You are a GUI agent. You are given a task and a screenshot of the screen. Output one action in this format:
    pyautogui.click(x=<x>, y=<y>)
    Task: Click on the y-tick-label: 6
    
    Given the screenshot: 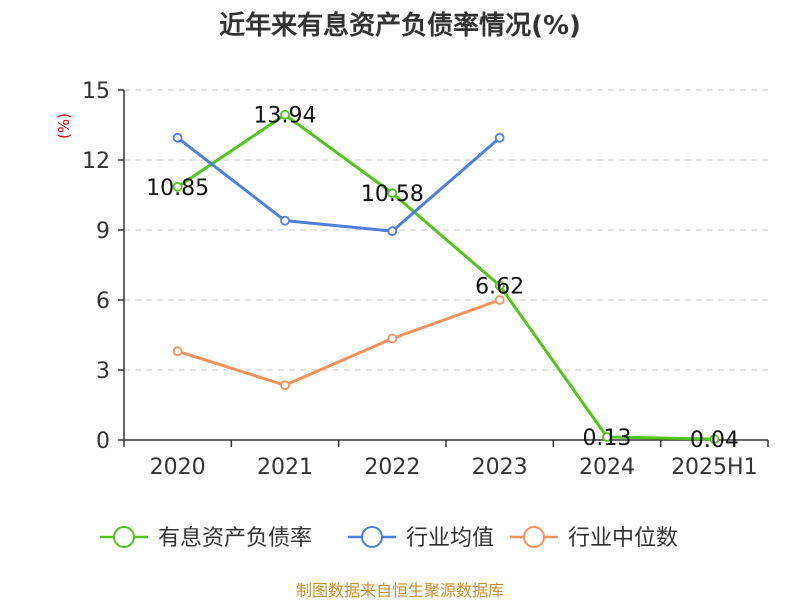 What is the action you would take?
    pyautogui.click(x=103, y=301)
    